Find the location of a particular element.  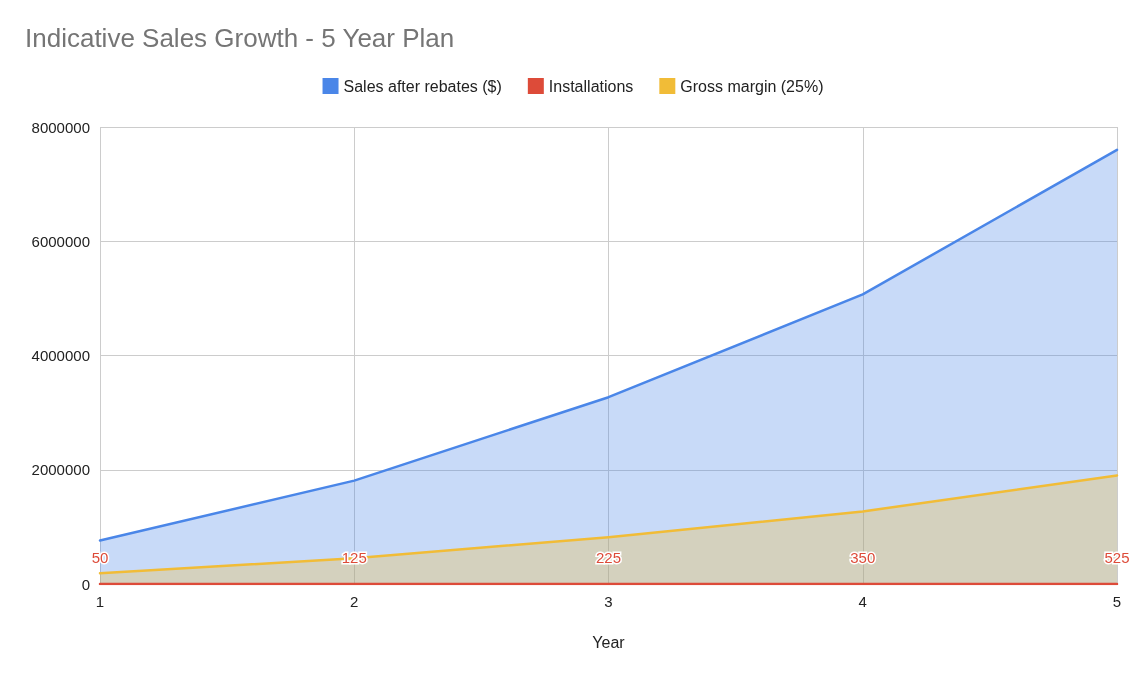

data-label: 50 is located at coordinates (100, 557).